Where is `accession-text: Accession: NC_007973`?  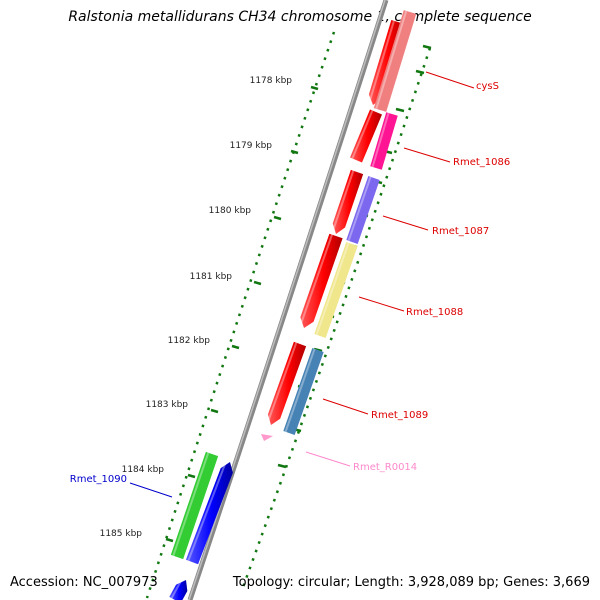 accession-text: Accession: NC_007973 is located at coordinates (84, 582).